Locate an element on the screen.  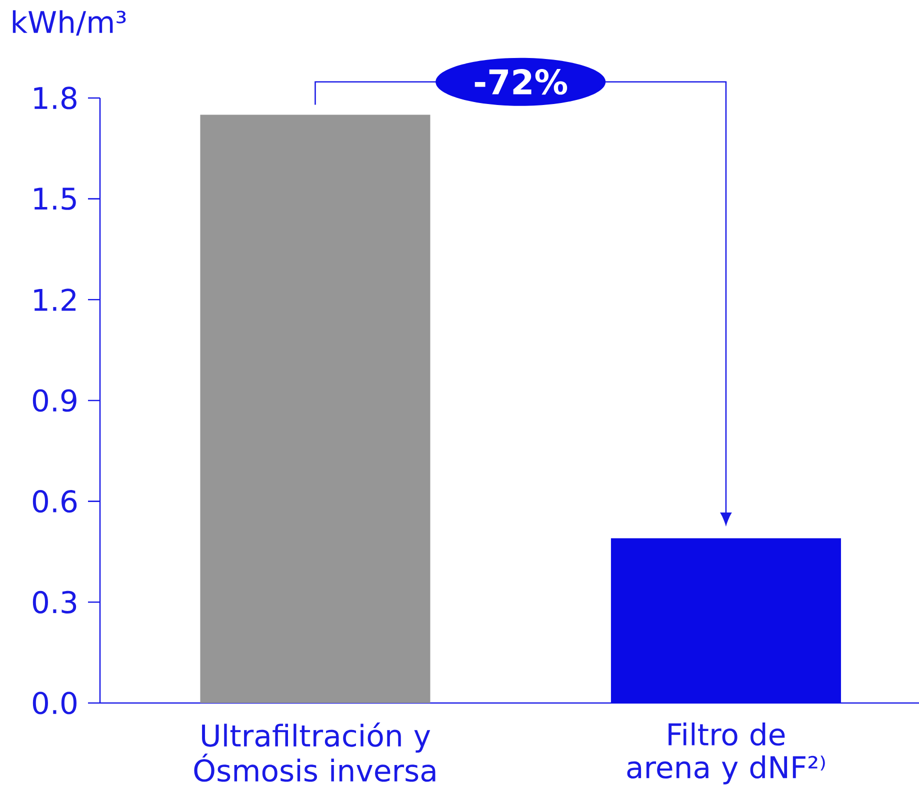
x-tick-label: Filtro de arena y dNF²⁾ is located at coordinates (726, 753).